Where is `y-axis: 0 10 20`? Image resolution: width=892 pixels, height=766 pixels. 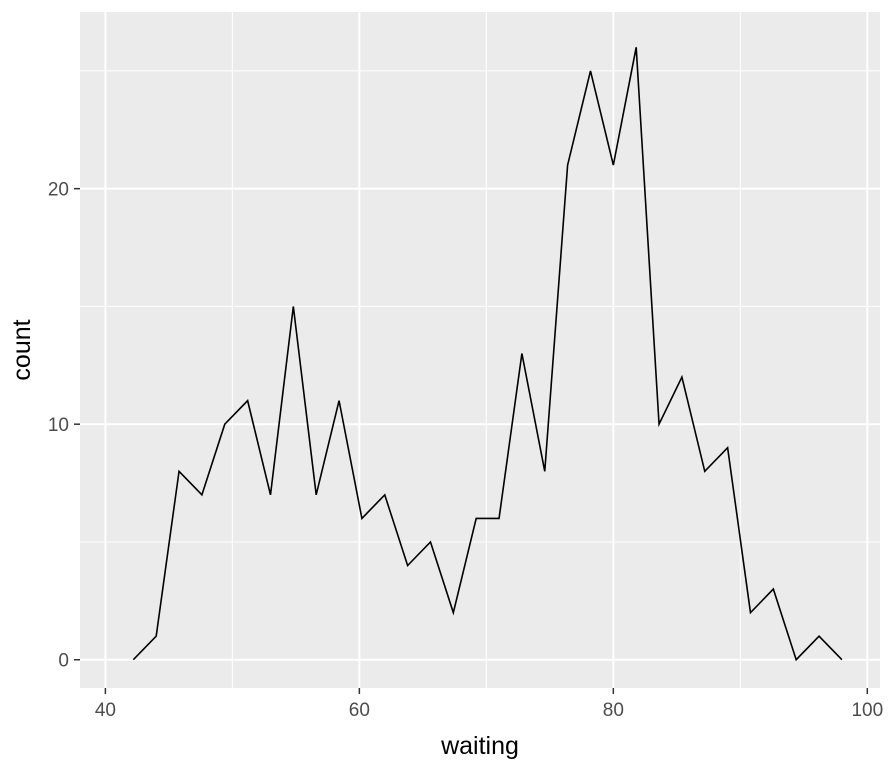
y-axis: 0 10 20 is located at coordinates (64, 426).